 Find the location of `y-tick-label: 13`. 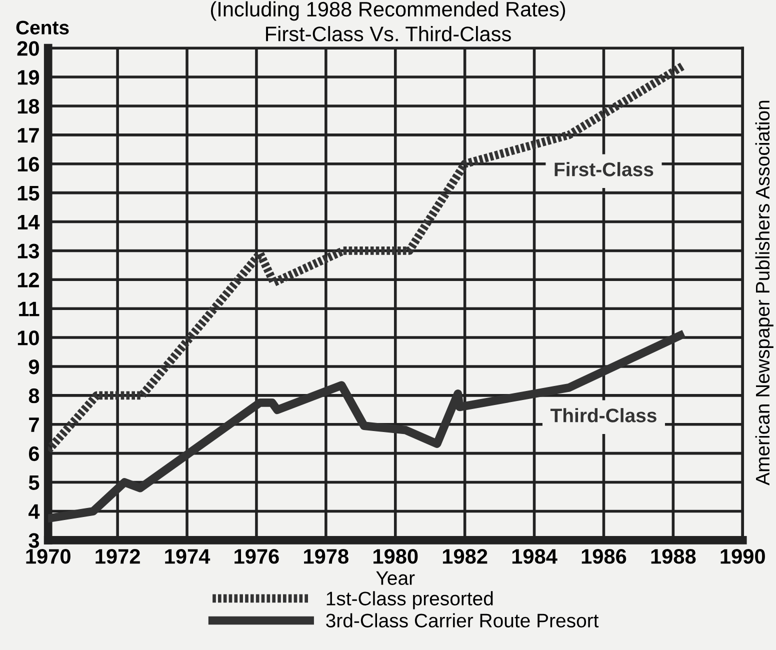

y-tick-label: 13 is located at coordinates (29, 251).